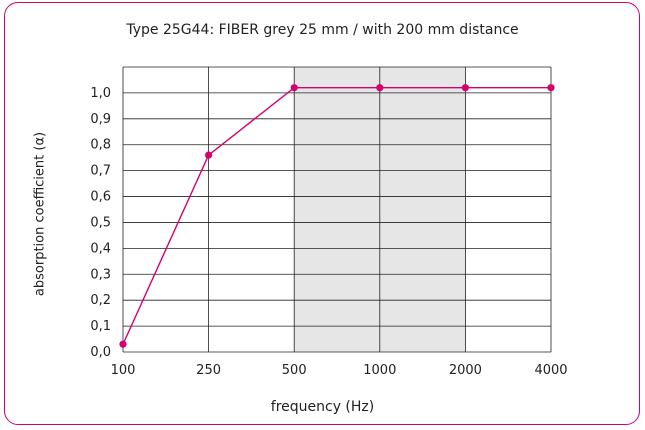 The width and height of the screenshot is (645, 430). Describe the element at coordinates (100, 222) in the screenshot. I see `y-tick-label: 0,5` at that location.